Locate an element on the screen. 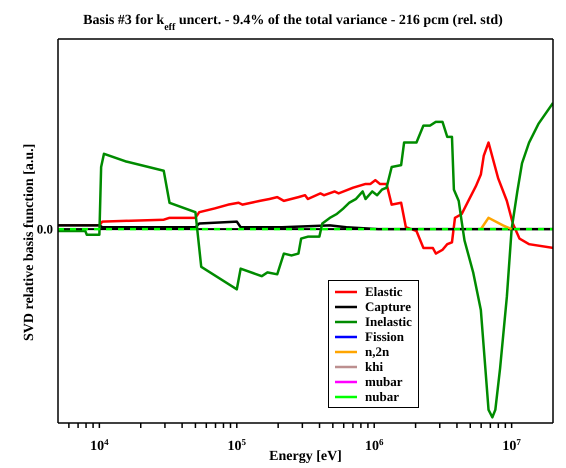 This screenshot has height=468, width=566. x-axis-title: Energy [eV] is located at coordinates (305, 456).